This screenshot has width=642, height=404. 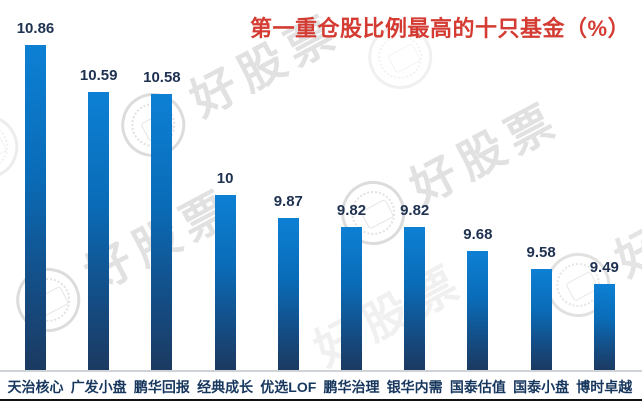 I want to click on category-label: 鹏华治理, so click(x=351, y=387).